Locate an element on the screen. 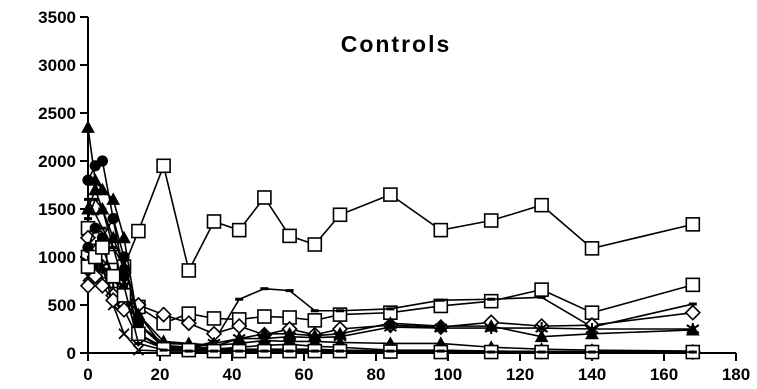  y-tick-label: 3500 is located at coordinates (57, 17).